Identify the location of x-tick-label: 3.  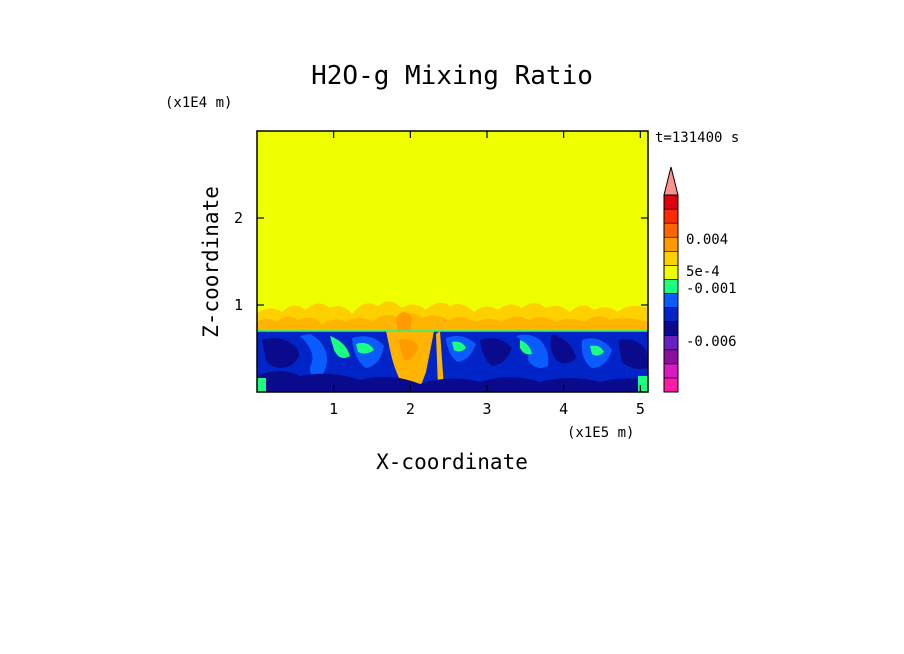
(486, 409).